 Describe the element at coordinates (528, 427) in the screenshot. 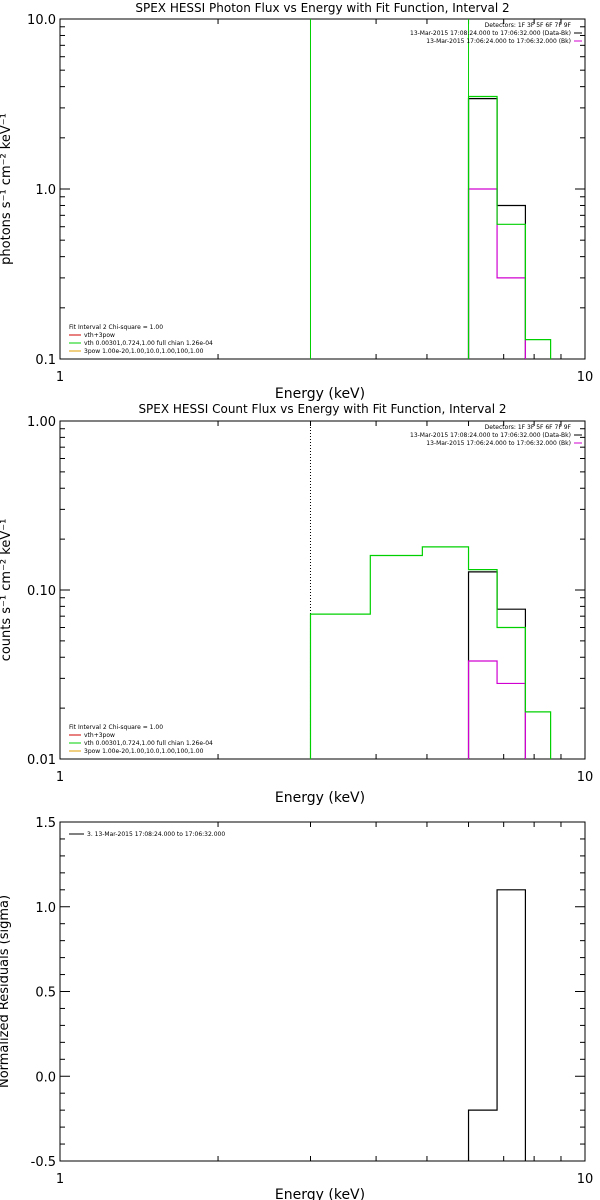

I see `count-legend-top-right-entry: Detectors: 1F 3F 5F 6F 7F 9F` at that location.